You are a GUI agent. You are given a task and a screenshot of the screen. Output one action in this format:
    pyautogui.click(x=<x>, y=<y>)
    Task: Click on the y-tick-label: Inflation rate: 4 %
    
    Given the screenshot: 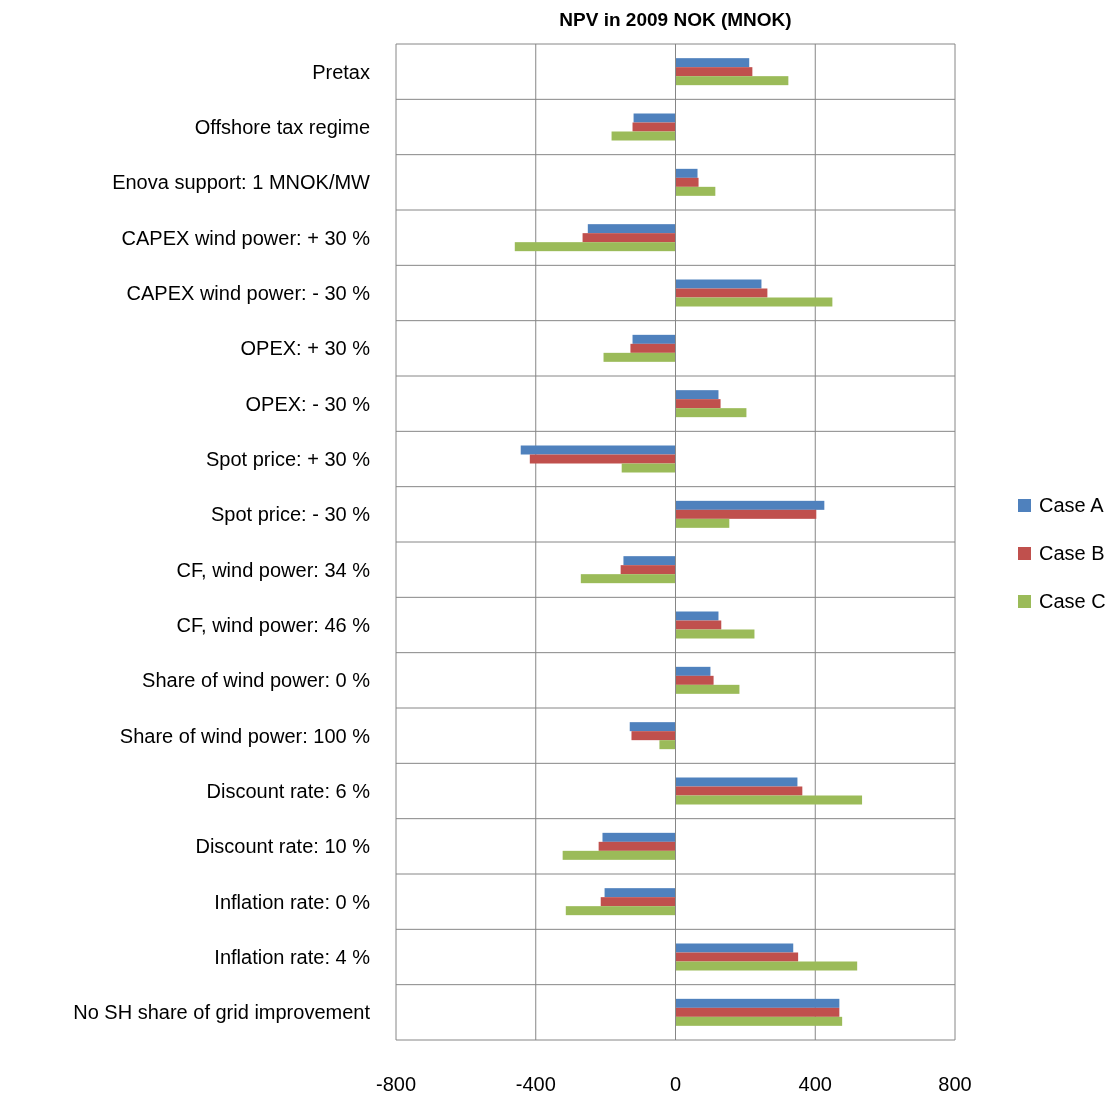 What is the action you would take?
    pyautogui.click(x=292, y=957)
    